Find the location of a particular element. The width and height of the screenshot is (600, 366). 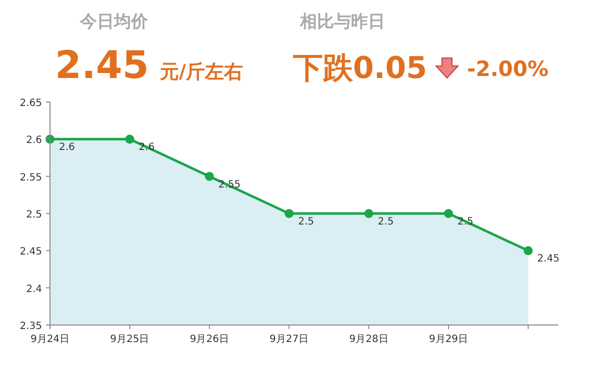

data-label: 2.45 is located at coordinates (548, 259).